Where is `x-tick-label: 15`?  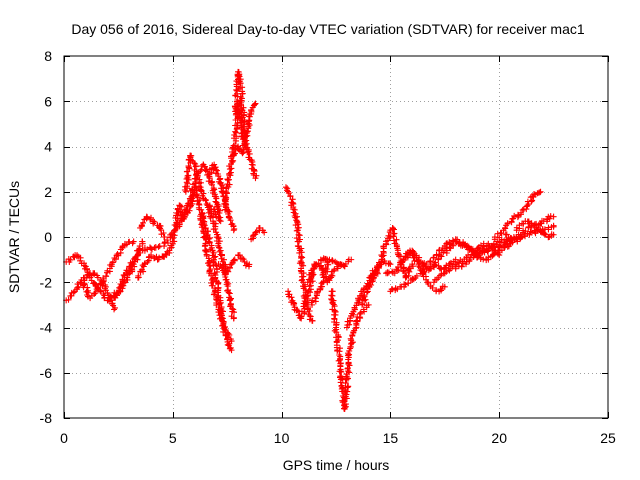 x-tick-label: 15 is located at coordinates (391, 438).